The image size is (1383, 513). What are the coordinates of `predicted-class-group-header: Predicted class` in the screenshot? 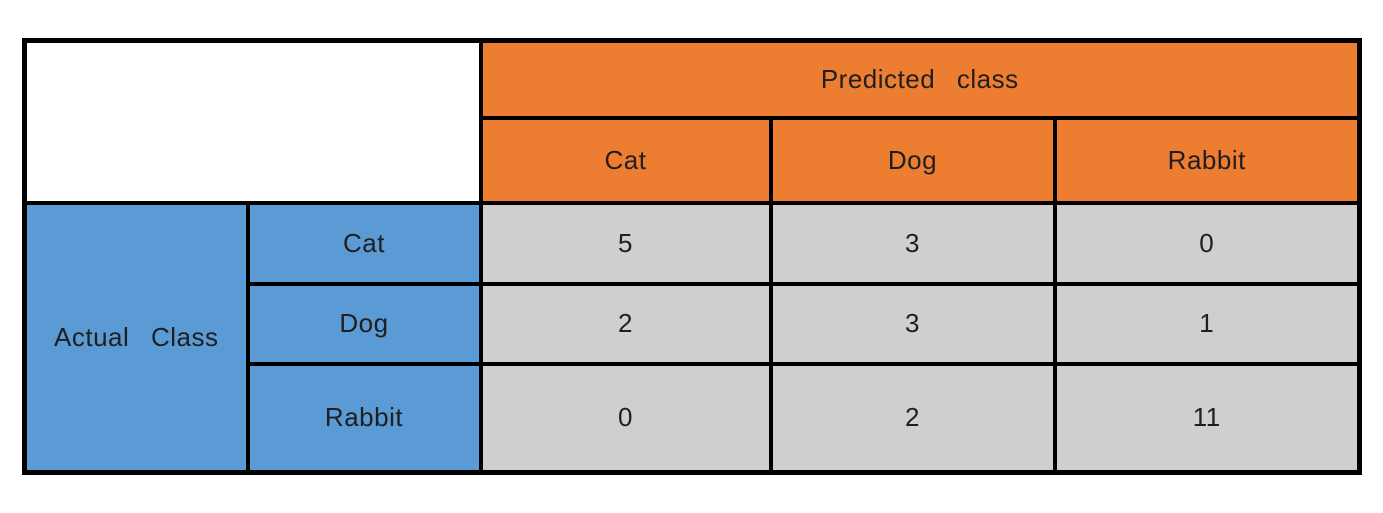 It's located at (920, 79).